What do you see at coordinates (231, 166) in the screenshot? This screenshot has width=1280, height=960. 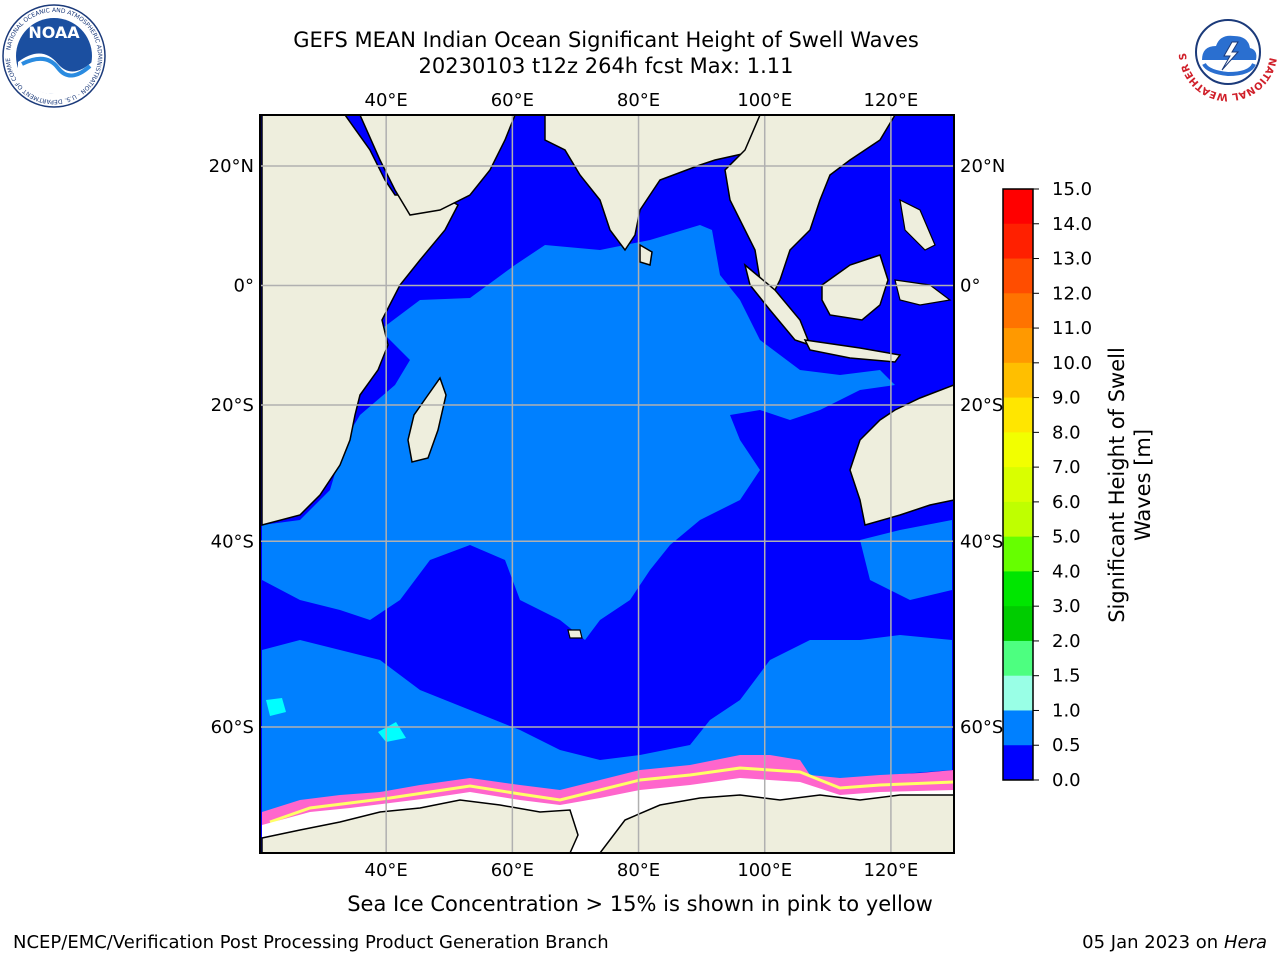 I see `lat-tick-left: 20°N` at bounding box center [231, 166].